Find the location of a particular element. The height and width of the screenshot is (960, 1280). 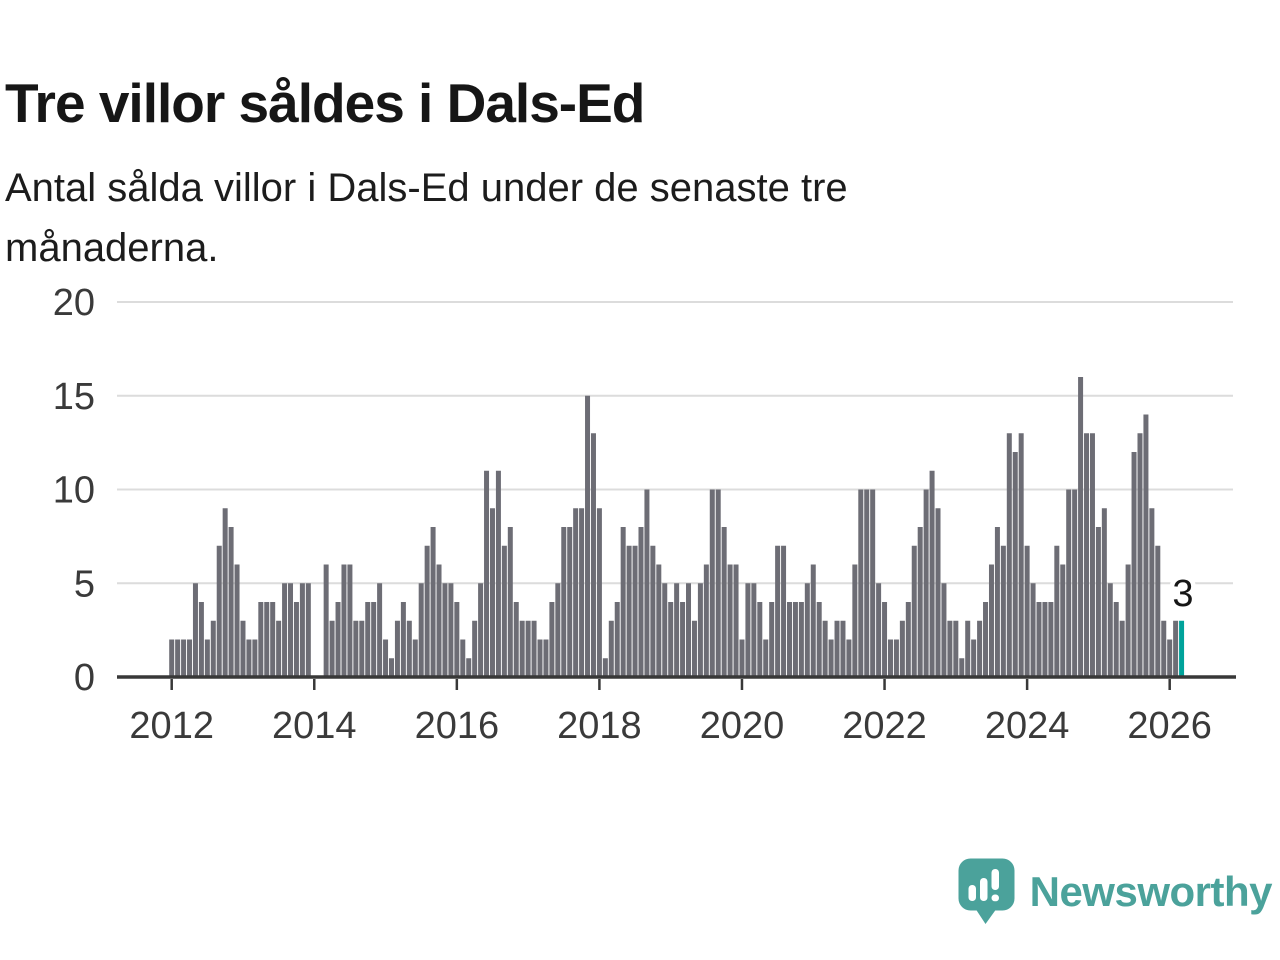

logo-bubble-tail is located at coordinates (985, 916).